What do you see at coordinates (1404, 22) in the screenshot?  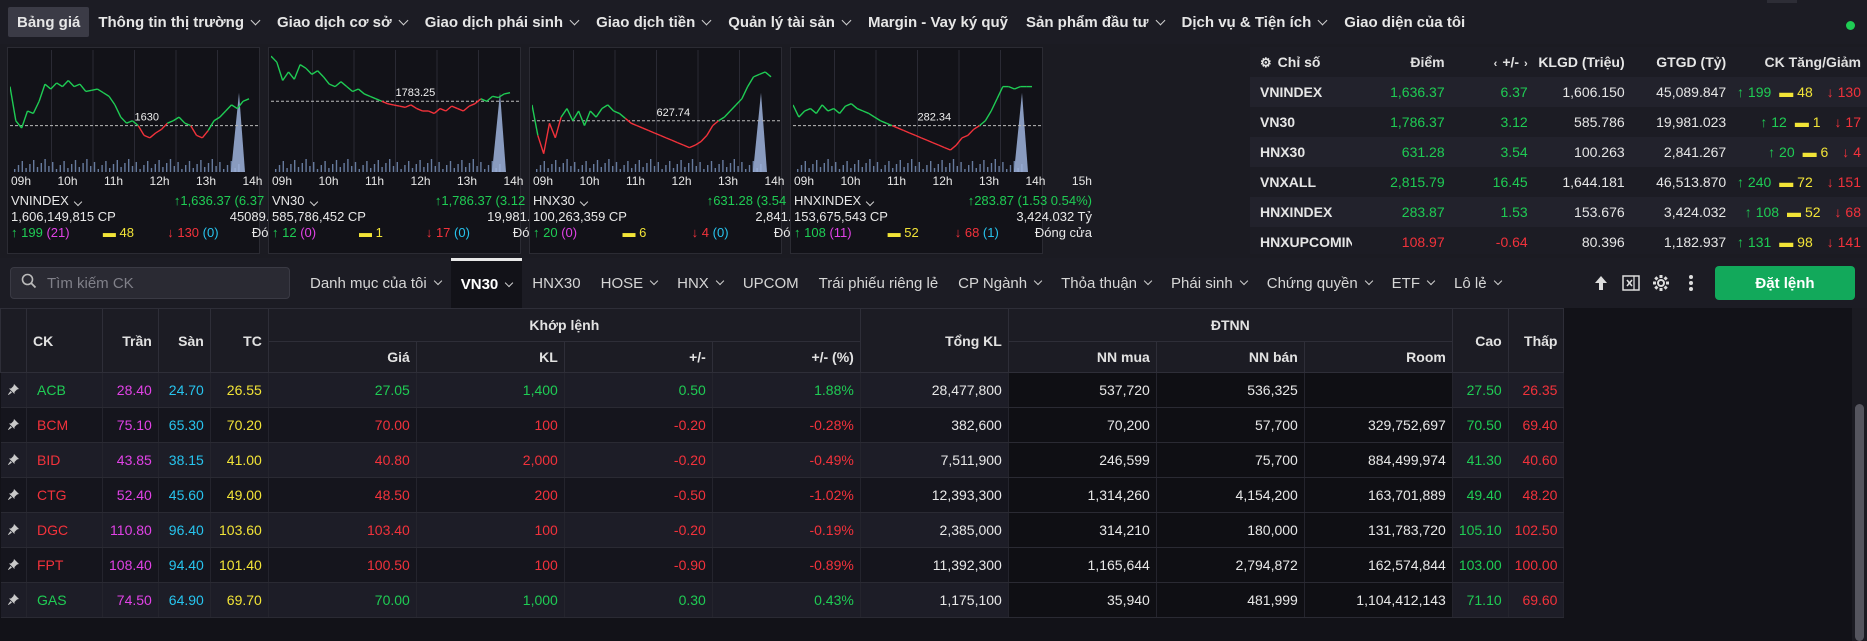 I see `nav-item-9: Giao diện của tôi` at bounding box center [1404, 22].